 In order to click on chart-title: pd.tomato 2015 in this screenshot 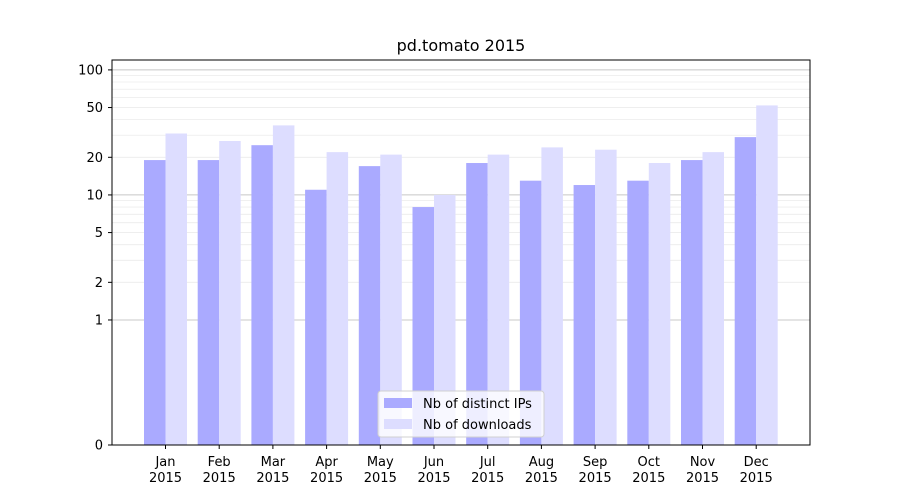, I will do `click(461, 45)`.